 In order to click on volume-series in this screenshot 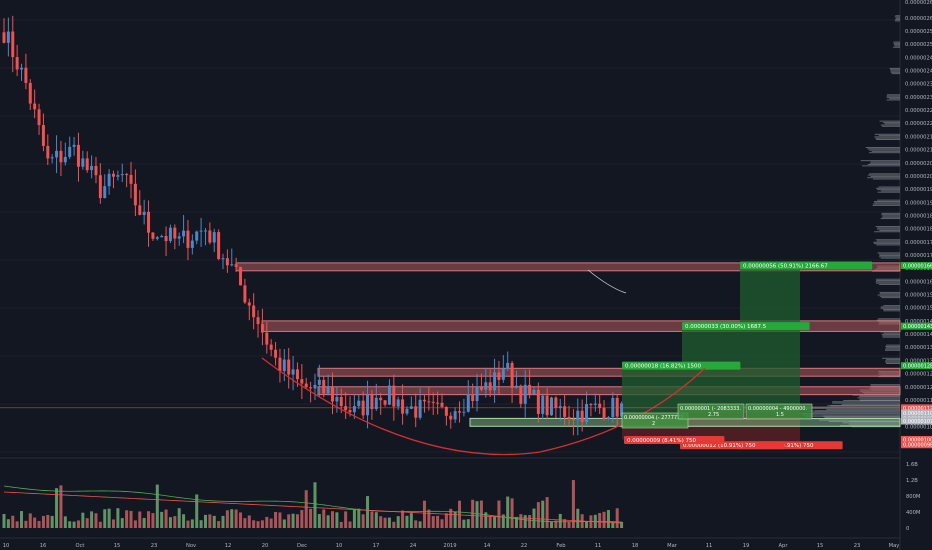, I will do `click(313, 504)`.